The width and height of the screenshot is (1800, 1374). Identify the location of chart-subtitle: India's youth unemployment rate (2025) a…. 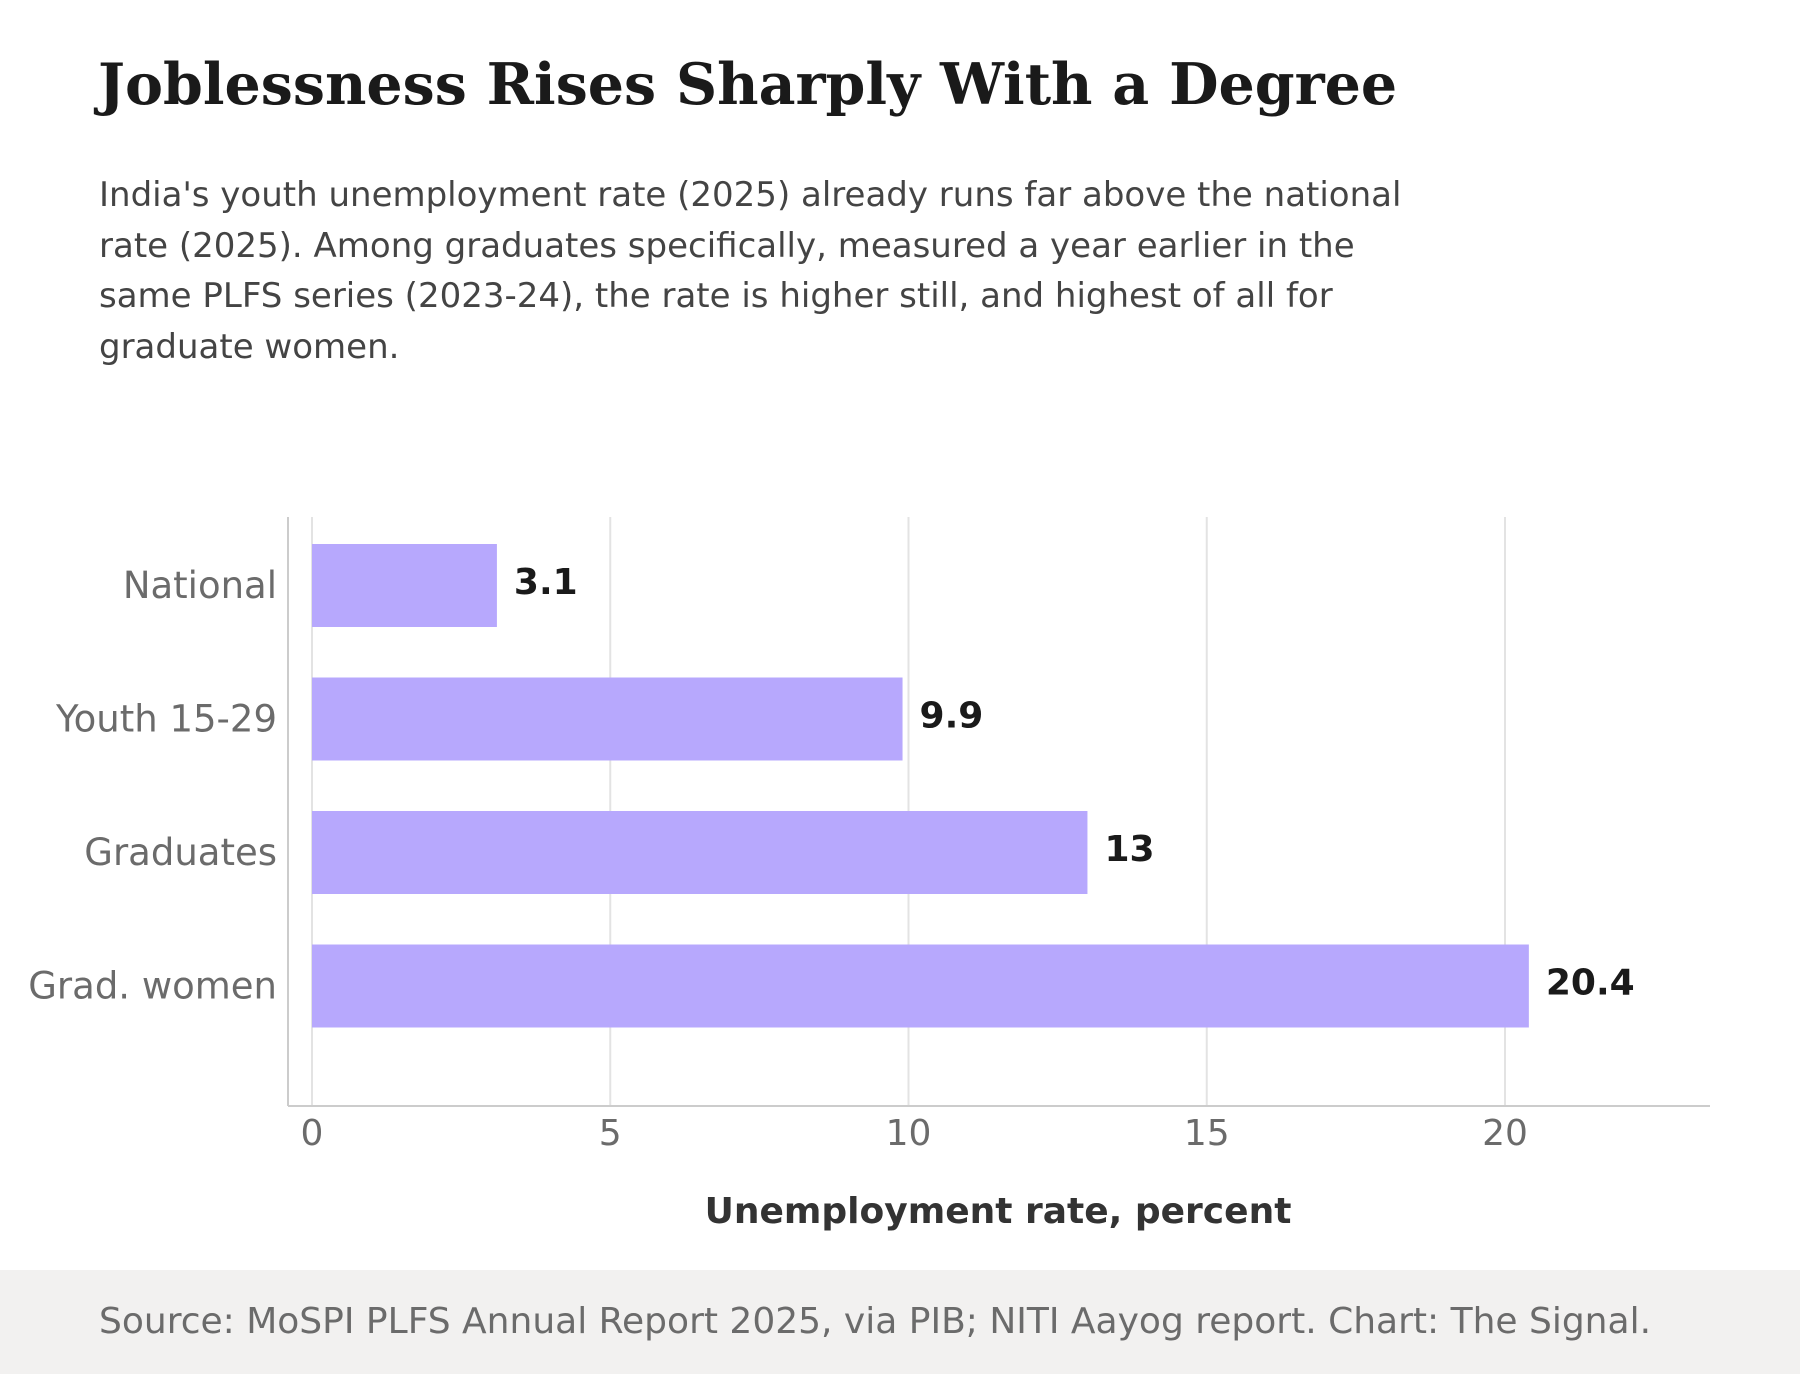
(750, 271).